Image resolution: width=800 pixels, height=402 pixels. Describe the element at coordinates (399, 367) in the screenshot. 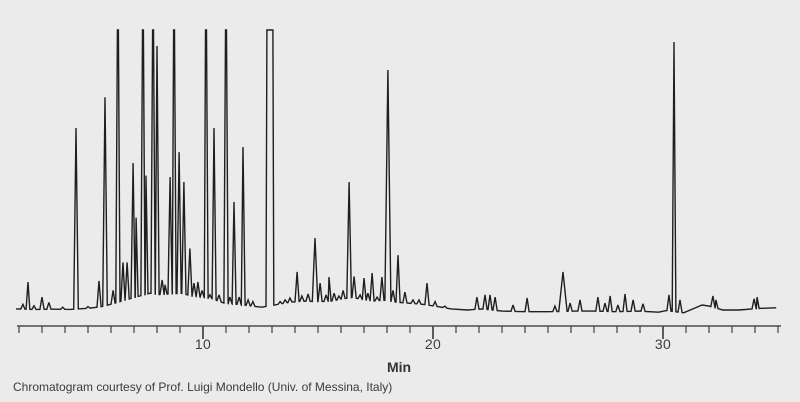

I see `x-axis-title: Min` at that location.